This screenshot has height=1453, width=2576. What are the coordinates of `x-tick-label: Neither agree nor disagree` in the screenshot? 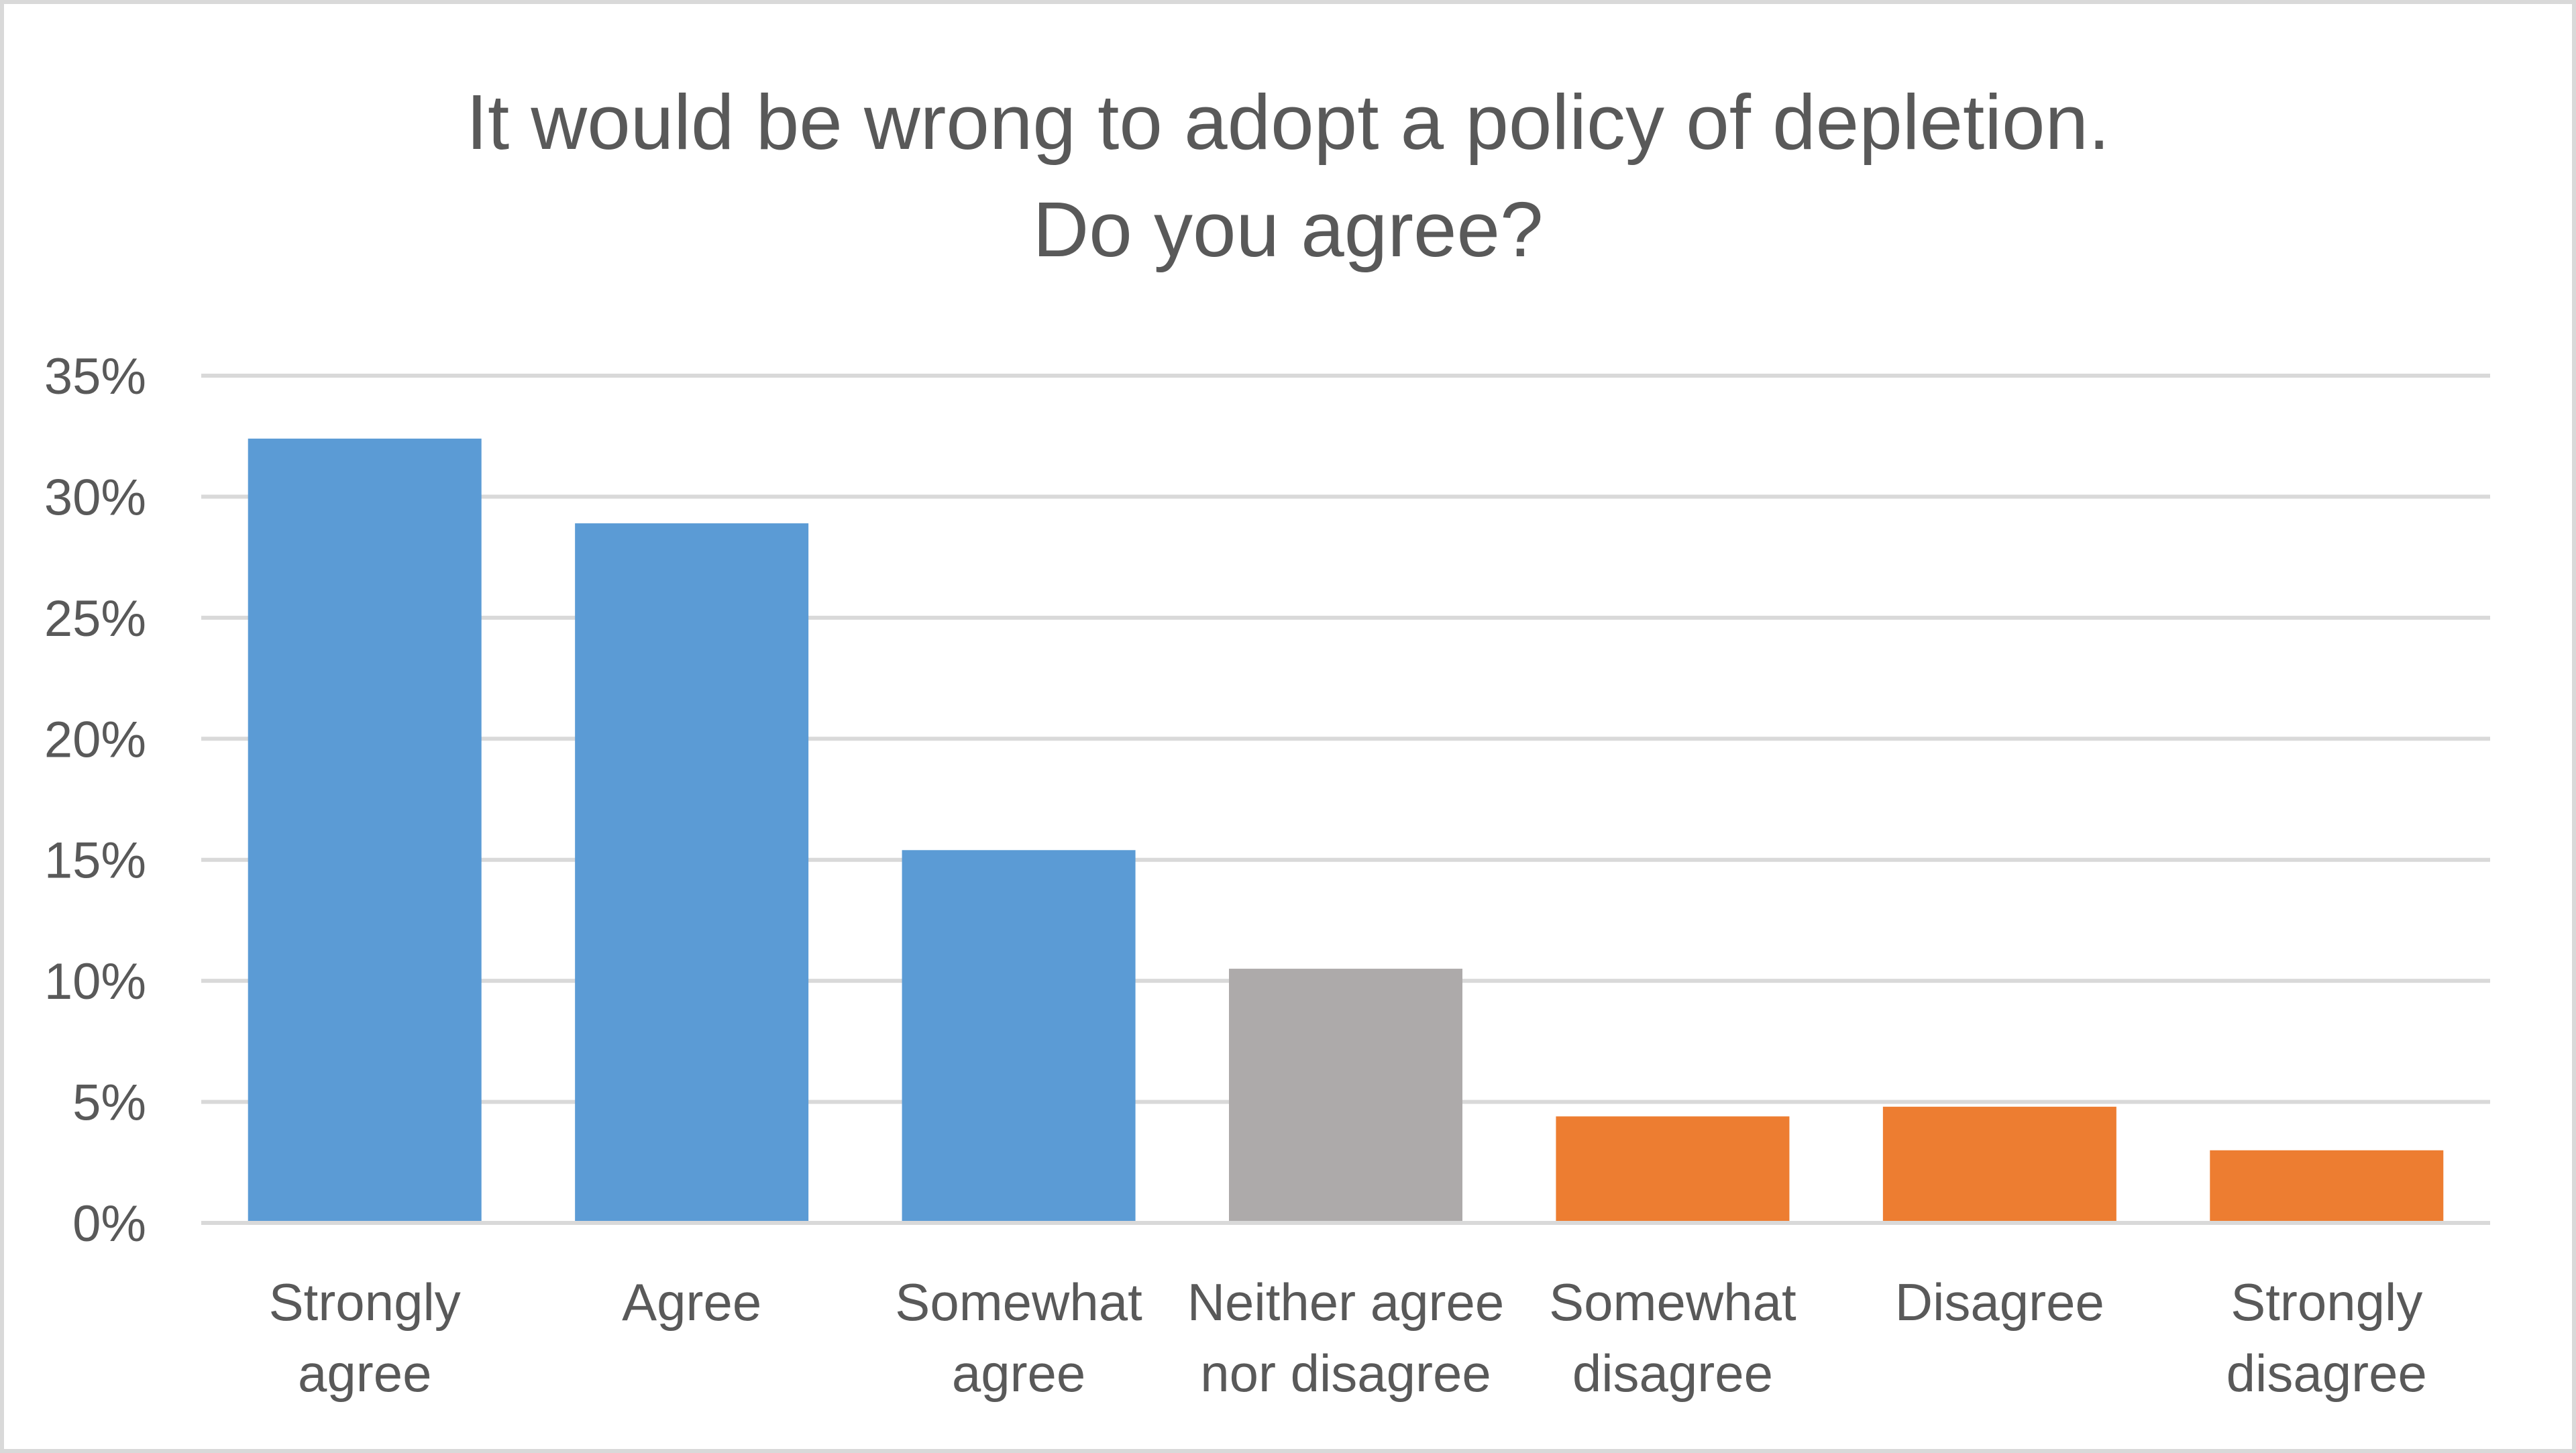 It's located at (1346, 1338).